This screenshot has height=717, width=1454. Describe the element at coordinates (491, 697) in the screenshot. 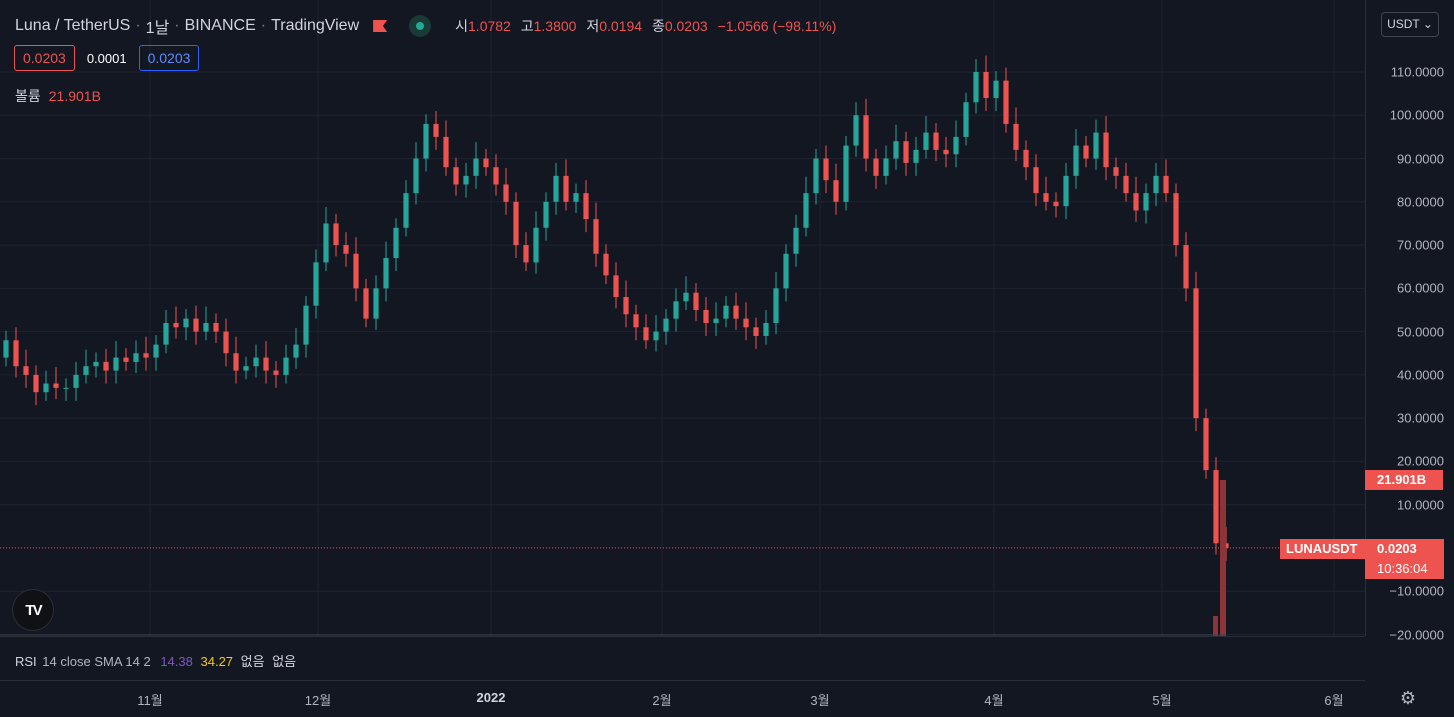

I see `time-tick-label: 2022` at that location.